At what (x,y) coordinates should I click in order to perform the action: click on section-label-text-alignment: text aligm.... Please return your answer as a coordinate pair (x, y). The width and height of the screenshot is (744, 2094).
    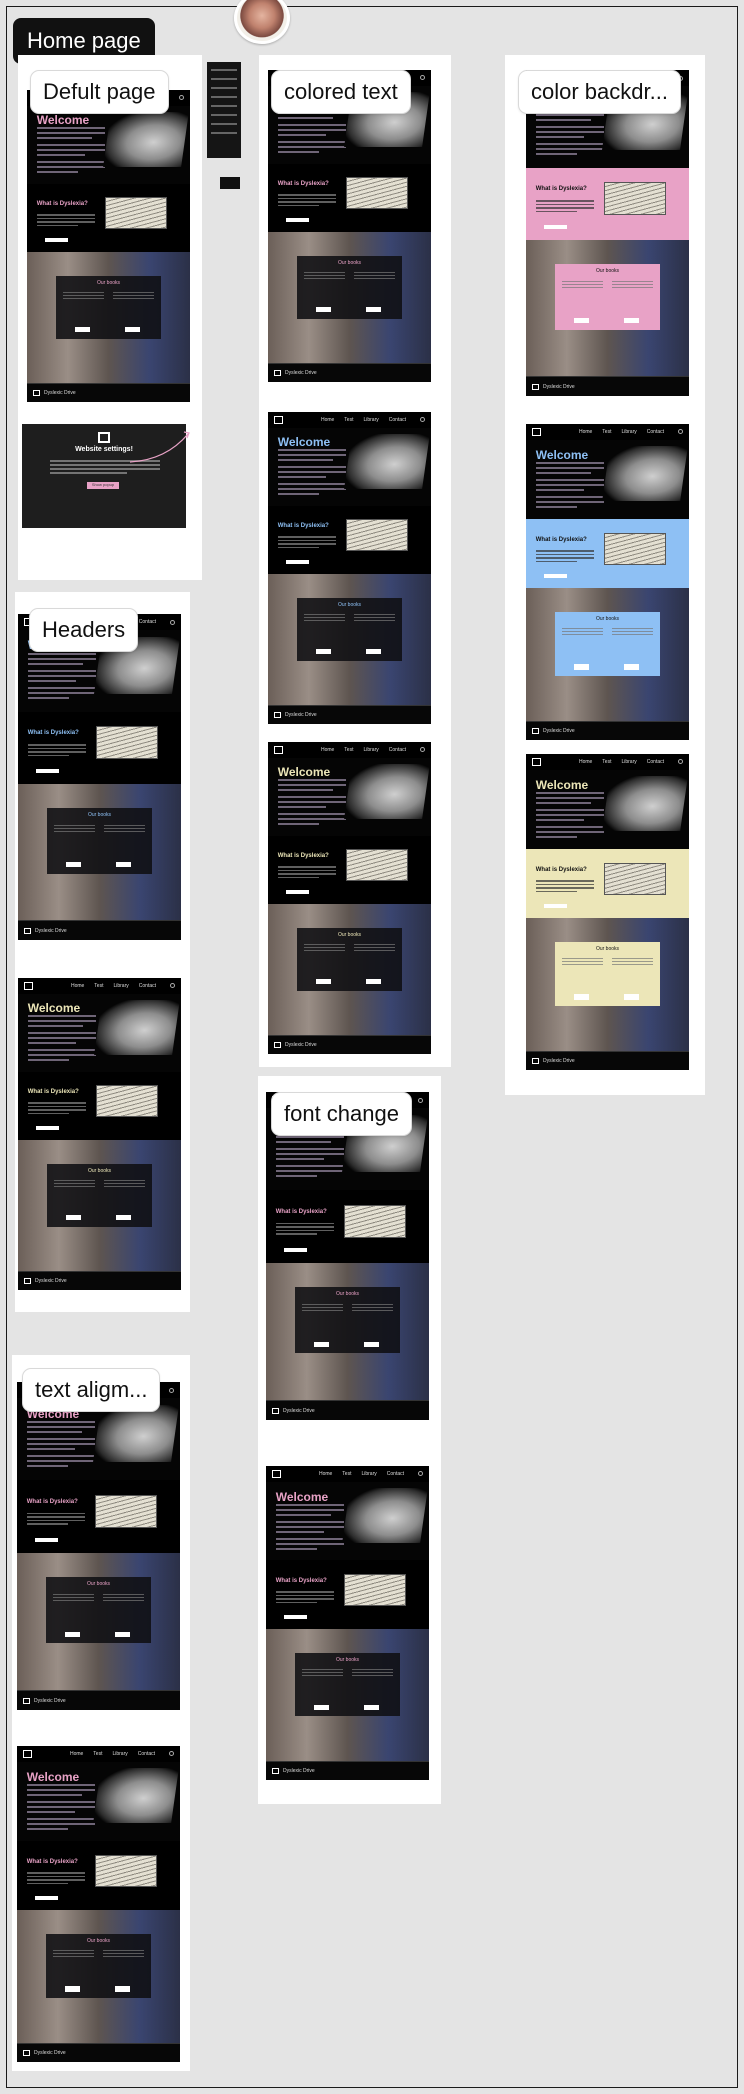
    Looking at the image, I should click on (91, 1390).